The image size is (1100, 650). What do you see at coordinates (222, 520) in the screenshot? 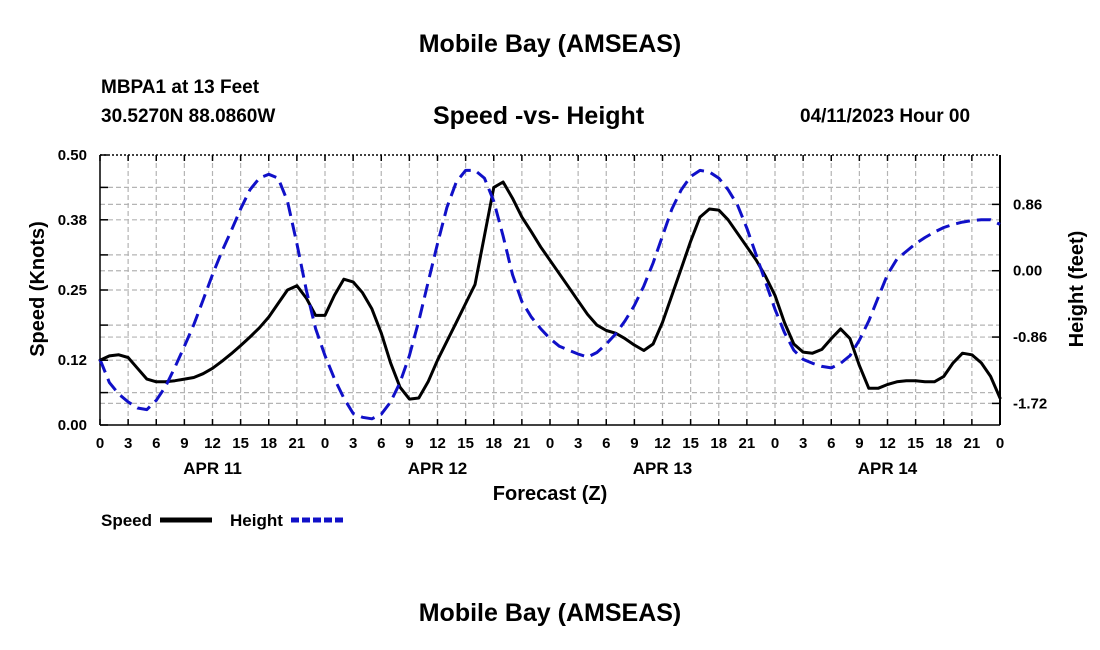
I see `legend: Speed Height` at bounding box center [222, 520].